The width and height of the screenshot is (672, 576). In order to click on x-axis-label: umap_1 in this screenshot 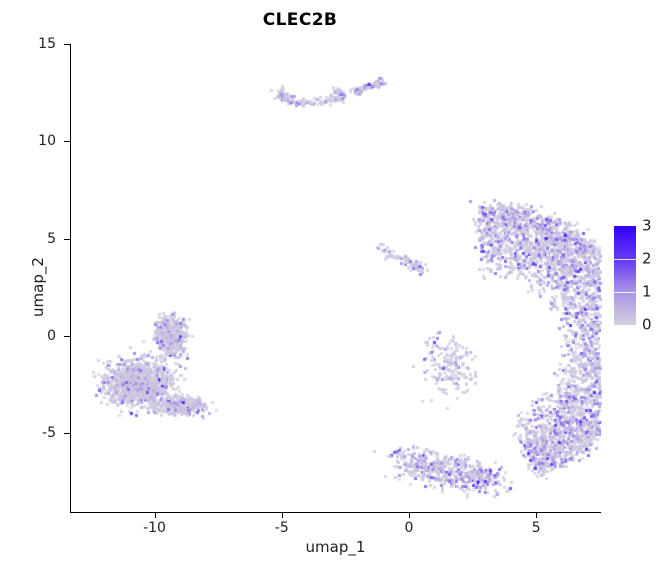, I will do `click(335, 547)`.